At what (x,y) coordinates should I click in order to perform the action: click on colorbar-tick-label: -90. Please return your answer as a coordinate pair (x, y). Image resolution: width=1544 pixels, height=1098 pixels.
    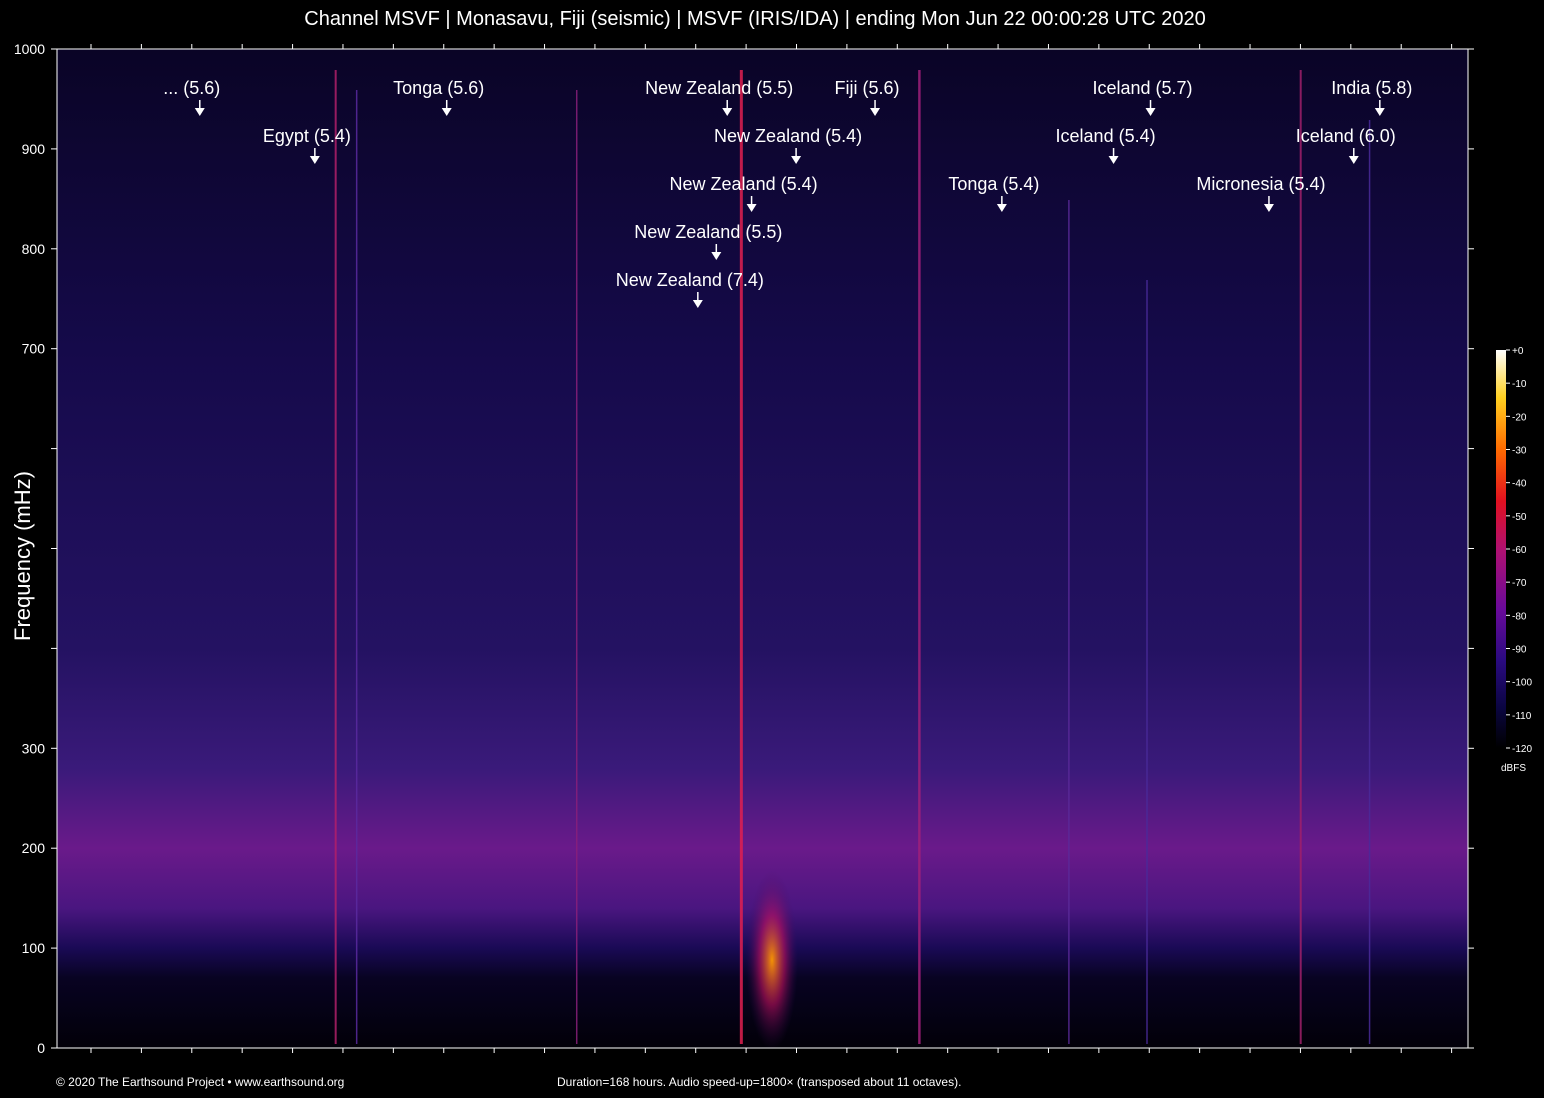
    Looking at the image, I should click on (1519, 650).